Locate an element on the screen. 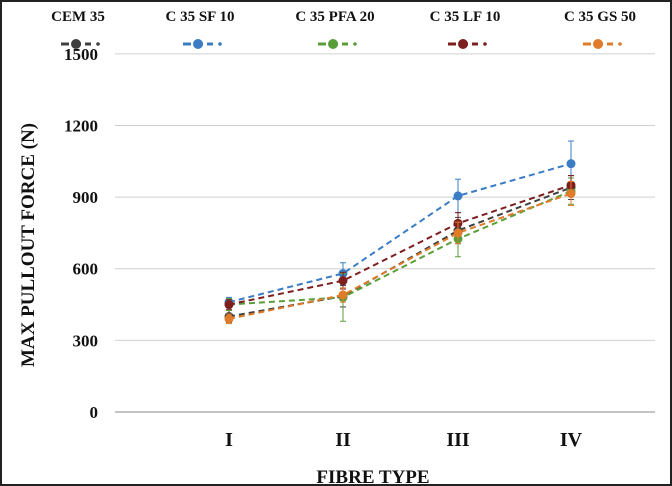 The width and height of the screenshot is (672, 486). y-tick-label: 0 is located at coordinates (94, 412).